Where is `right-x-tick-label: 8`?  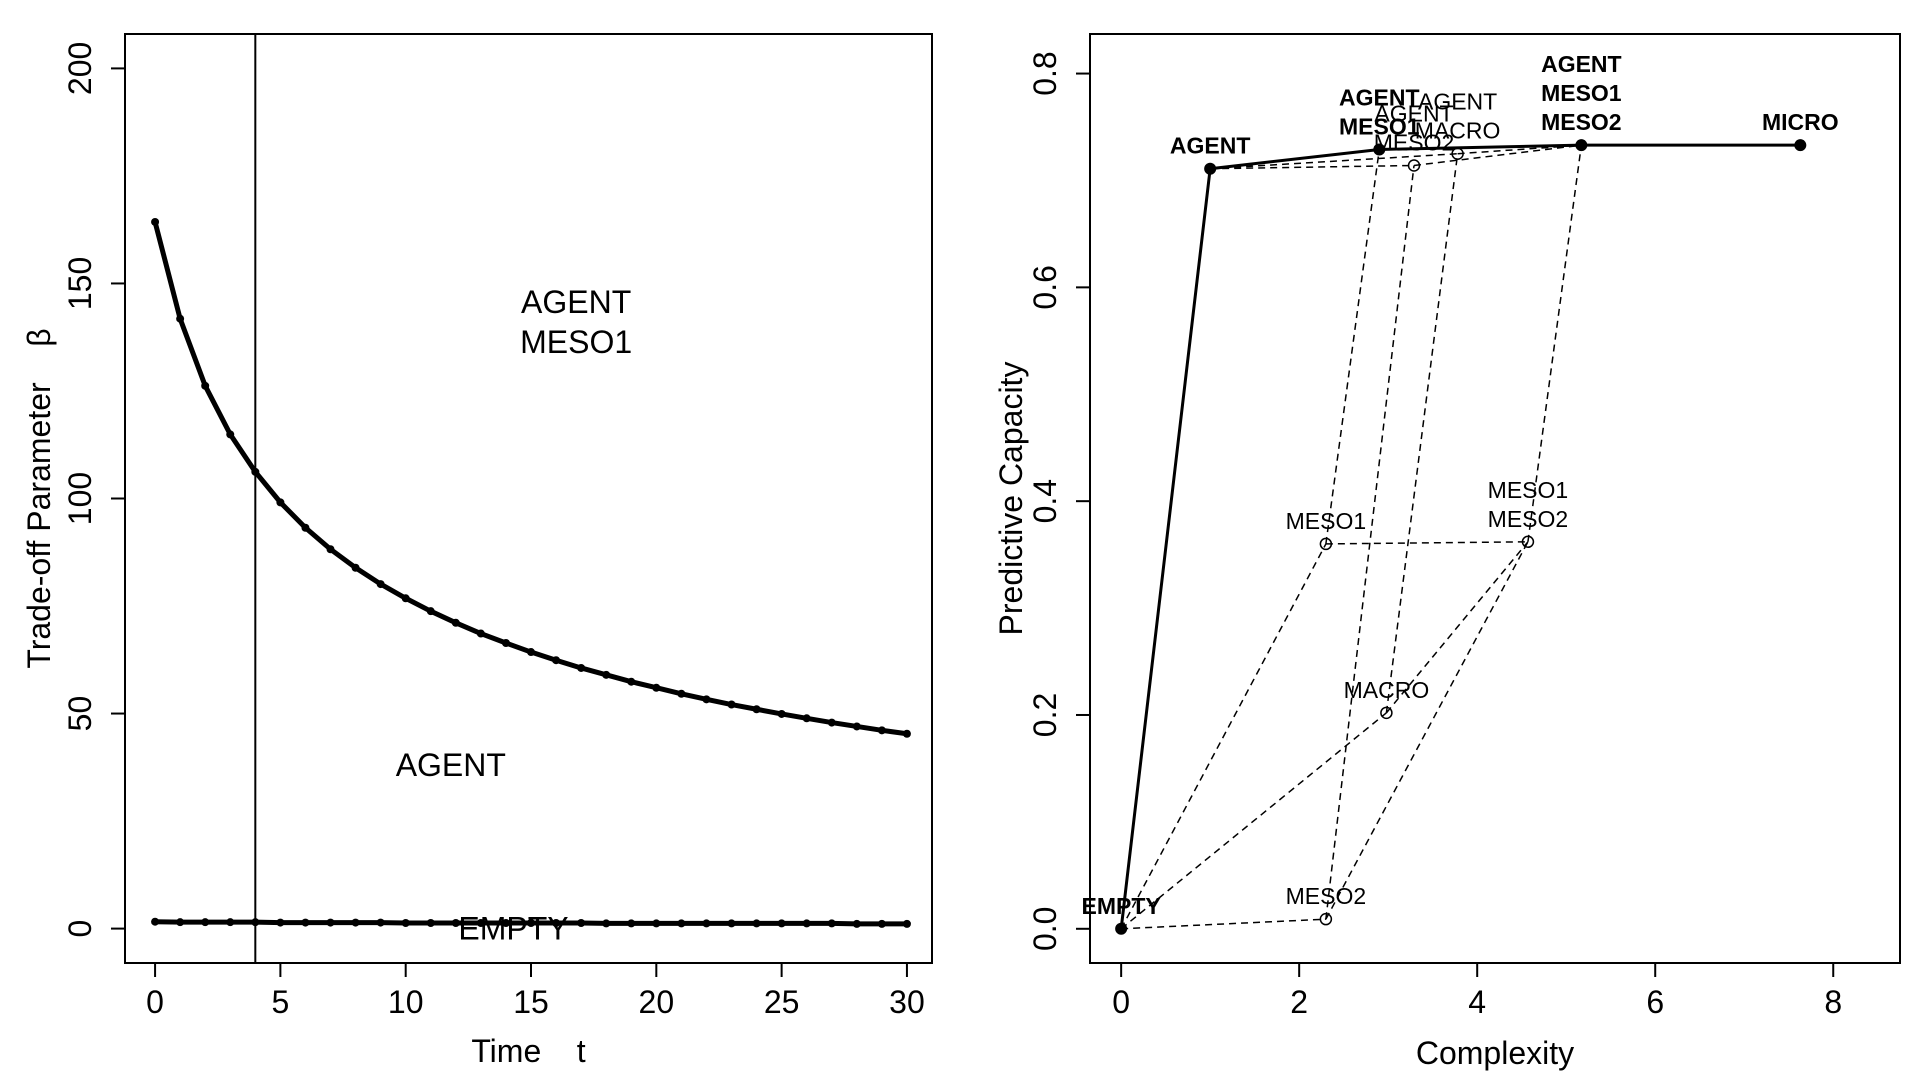 right-x-tick-label: 8 is located at coordinates (1833, 1002).